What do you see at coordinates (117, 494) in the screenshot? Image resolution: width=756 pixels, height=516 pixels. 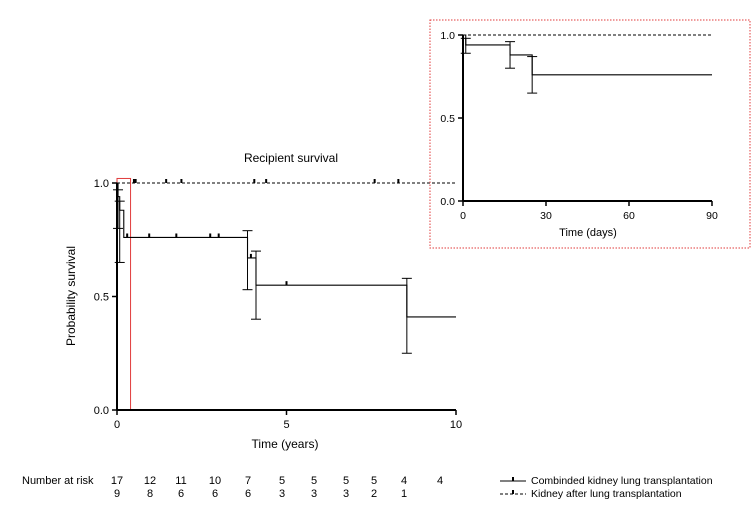 I see `risk-cell: 9` at bounding box center [117, 494].